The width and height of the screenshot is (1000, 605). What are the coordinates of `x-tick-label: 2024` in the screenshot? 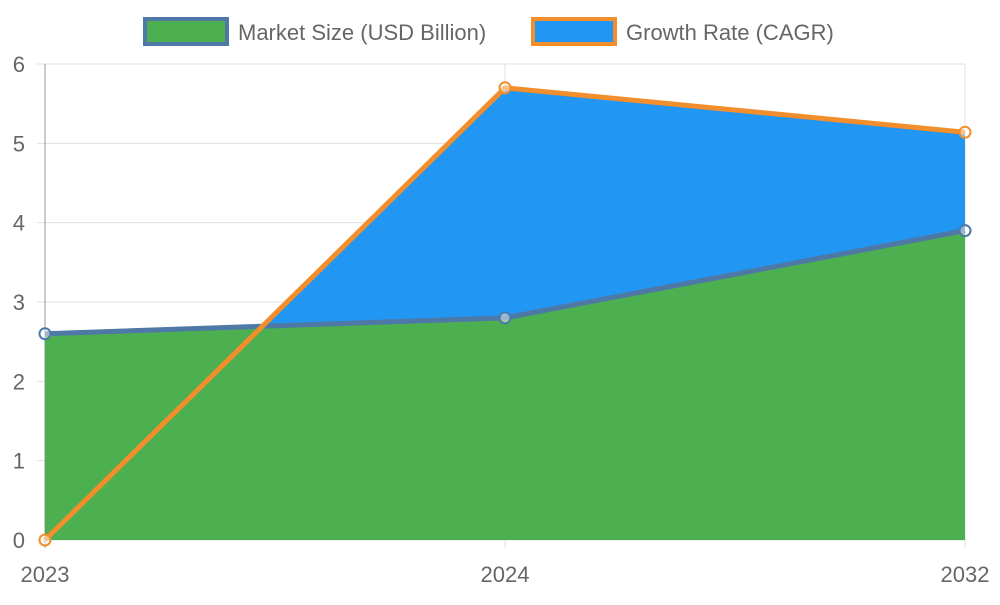 It's located at (505, 574).